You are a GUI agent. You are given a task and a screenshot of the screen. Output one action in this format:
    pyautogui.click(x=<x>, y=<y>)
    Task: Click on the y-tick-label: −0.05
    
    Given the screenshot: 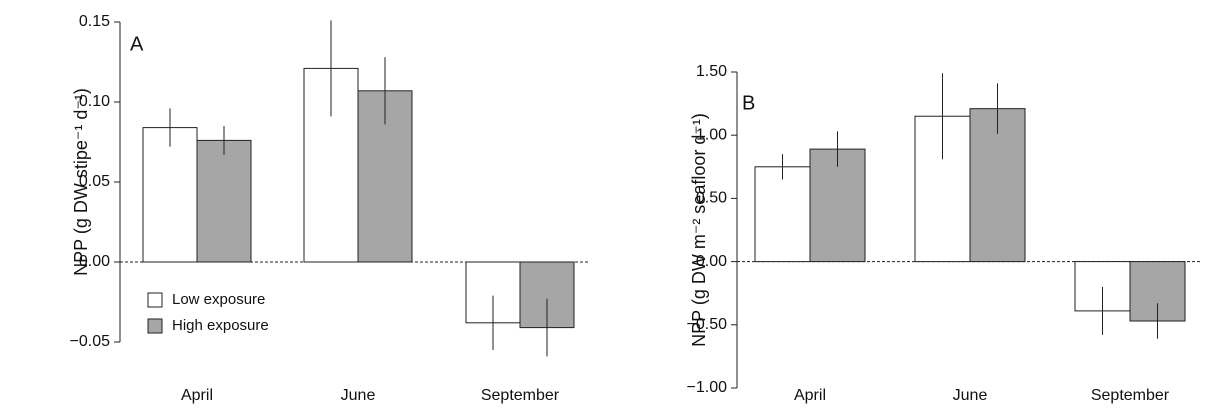 What is the action you would take?
    pyautogui.click(x=90, y=341)
    